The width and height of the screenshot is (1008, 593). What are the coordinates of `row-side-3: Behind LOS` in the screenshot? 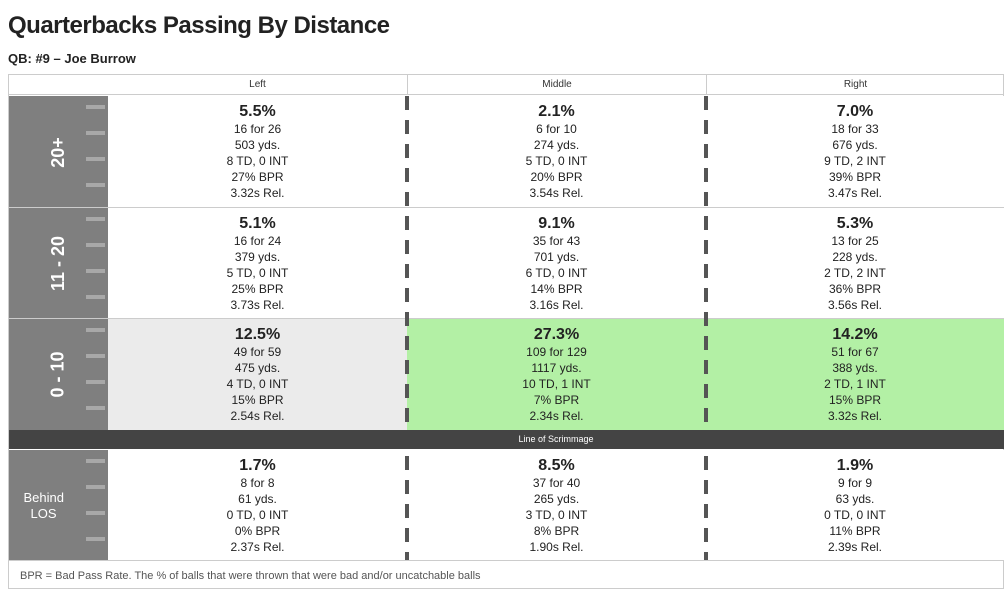 It's located at (58, 505).